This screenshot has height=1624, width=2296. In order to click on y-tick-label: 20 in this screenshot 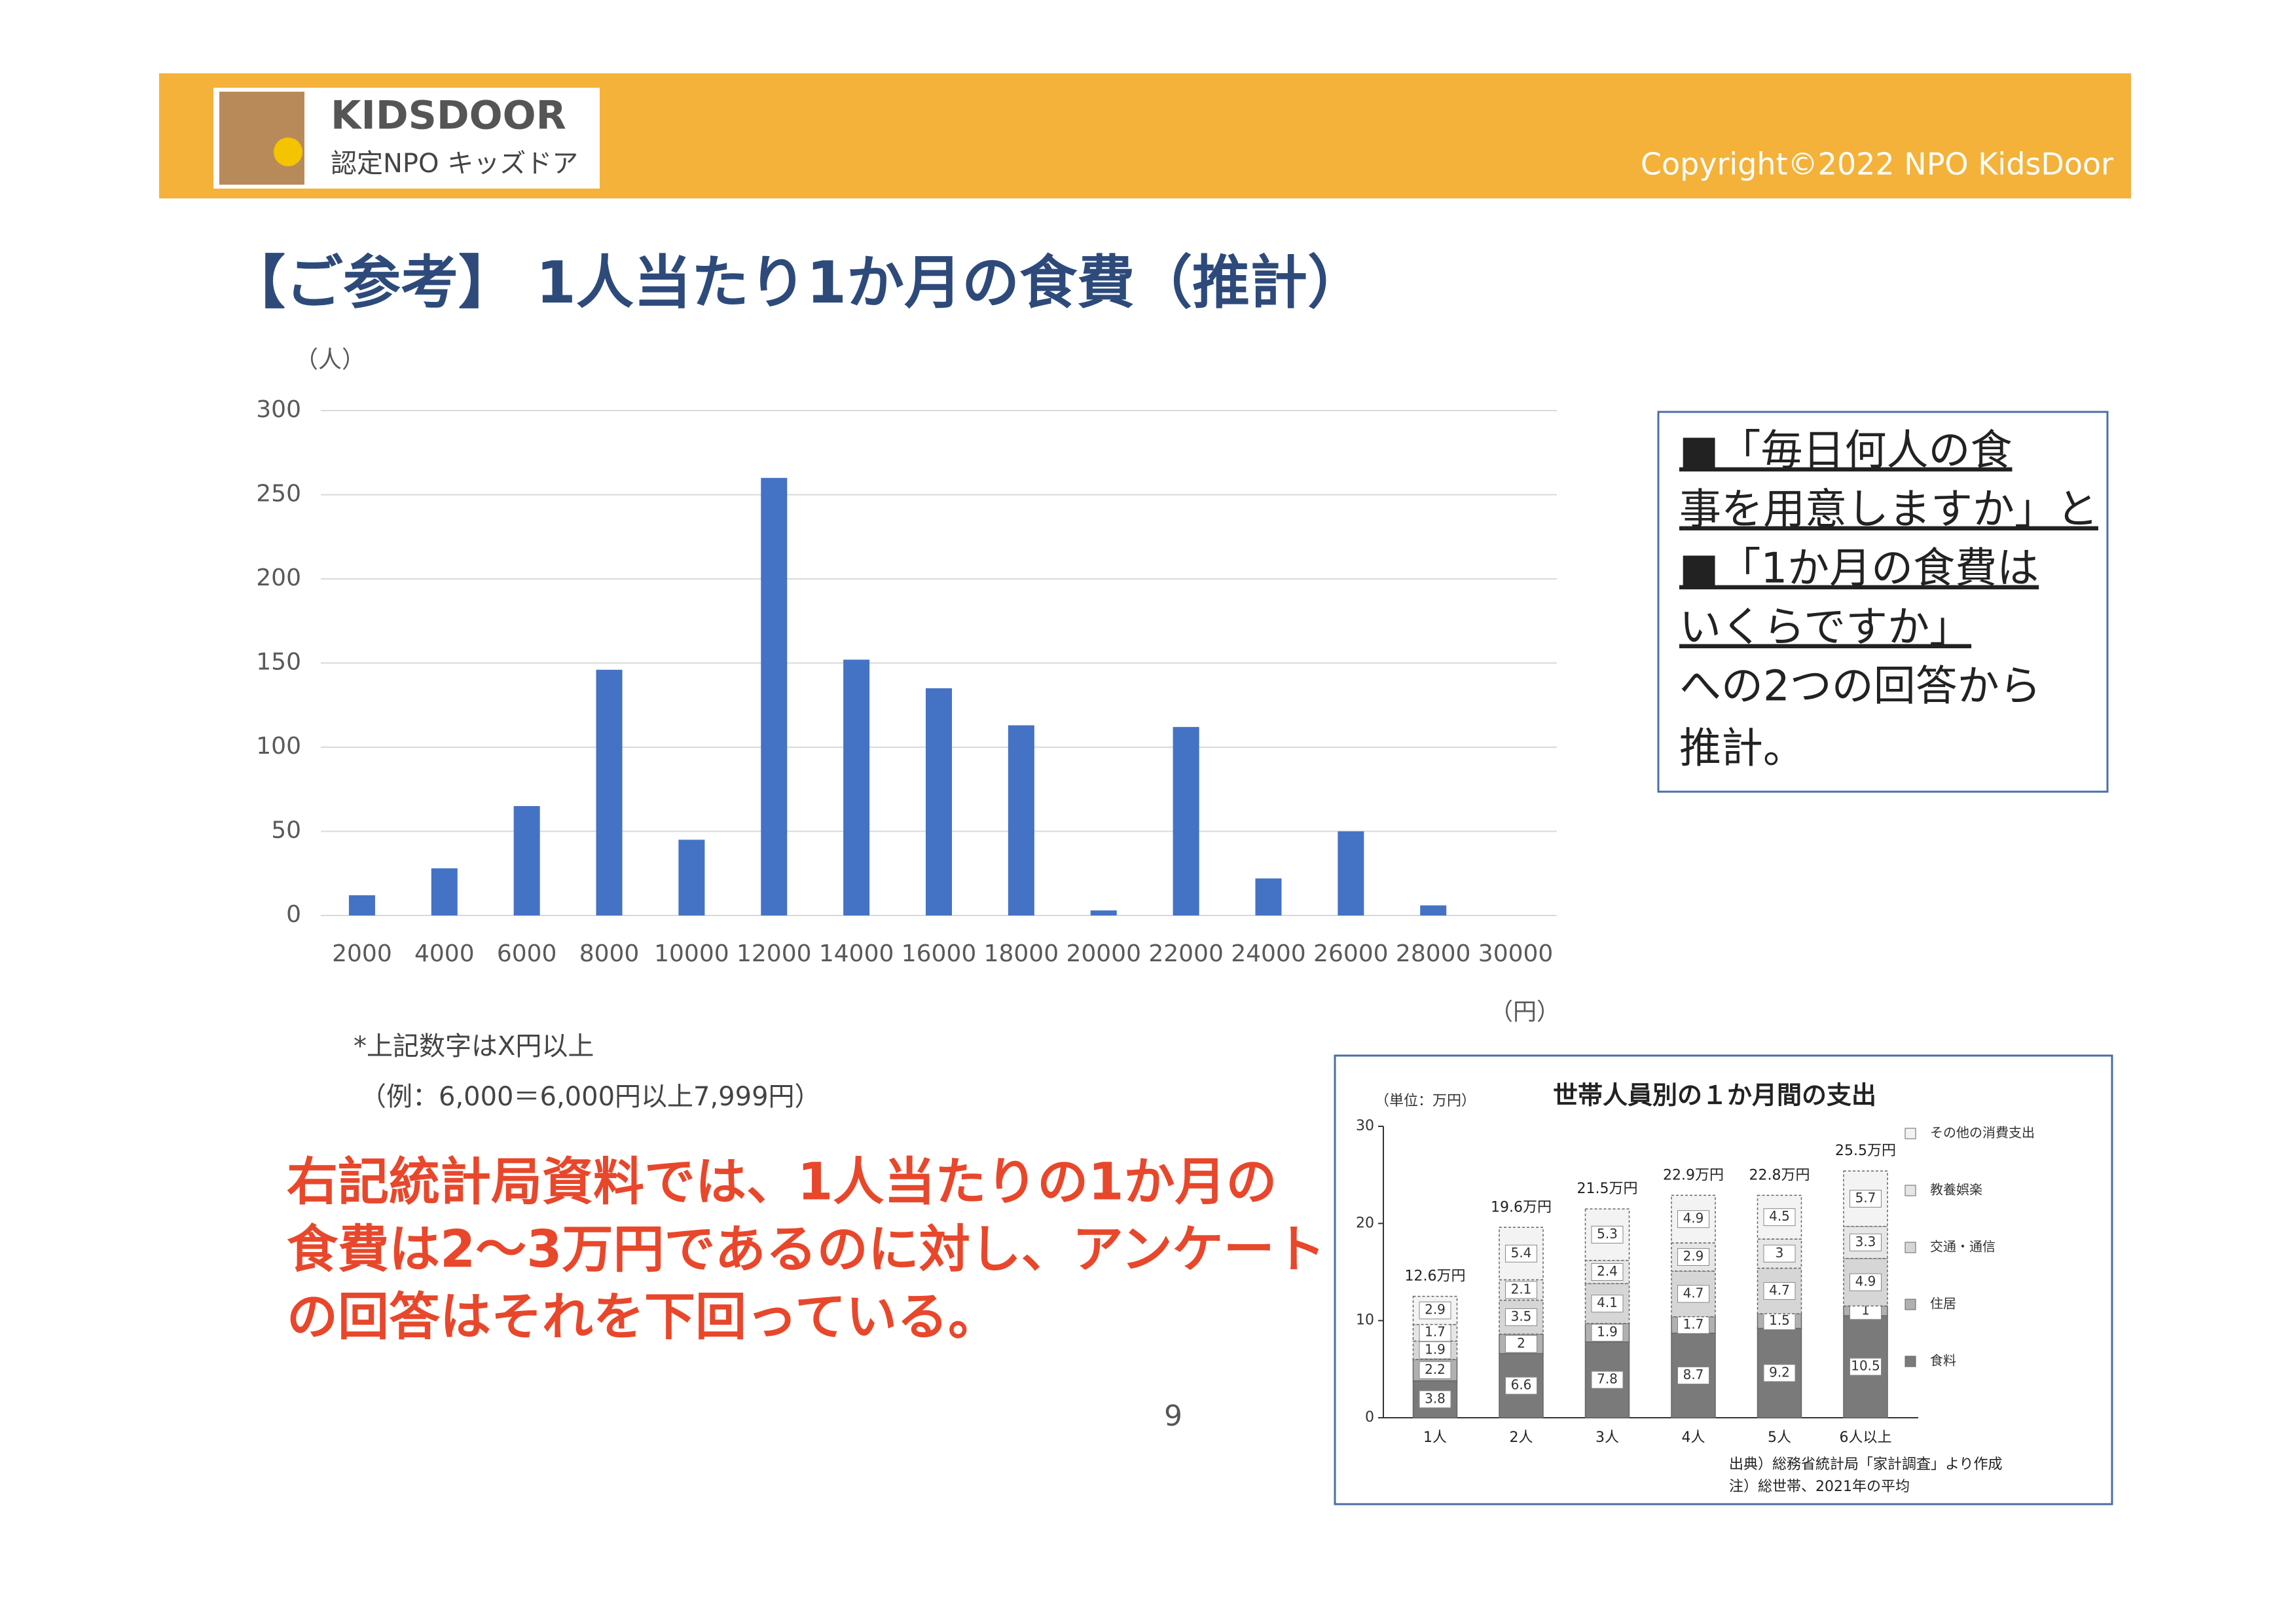, I will do `click(1365, 1223)`.